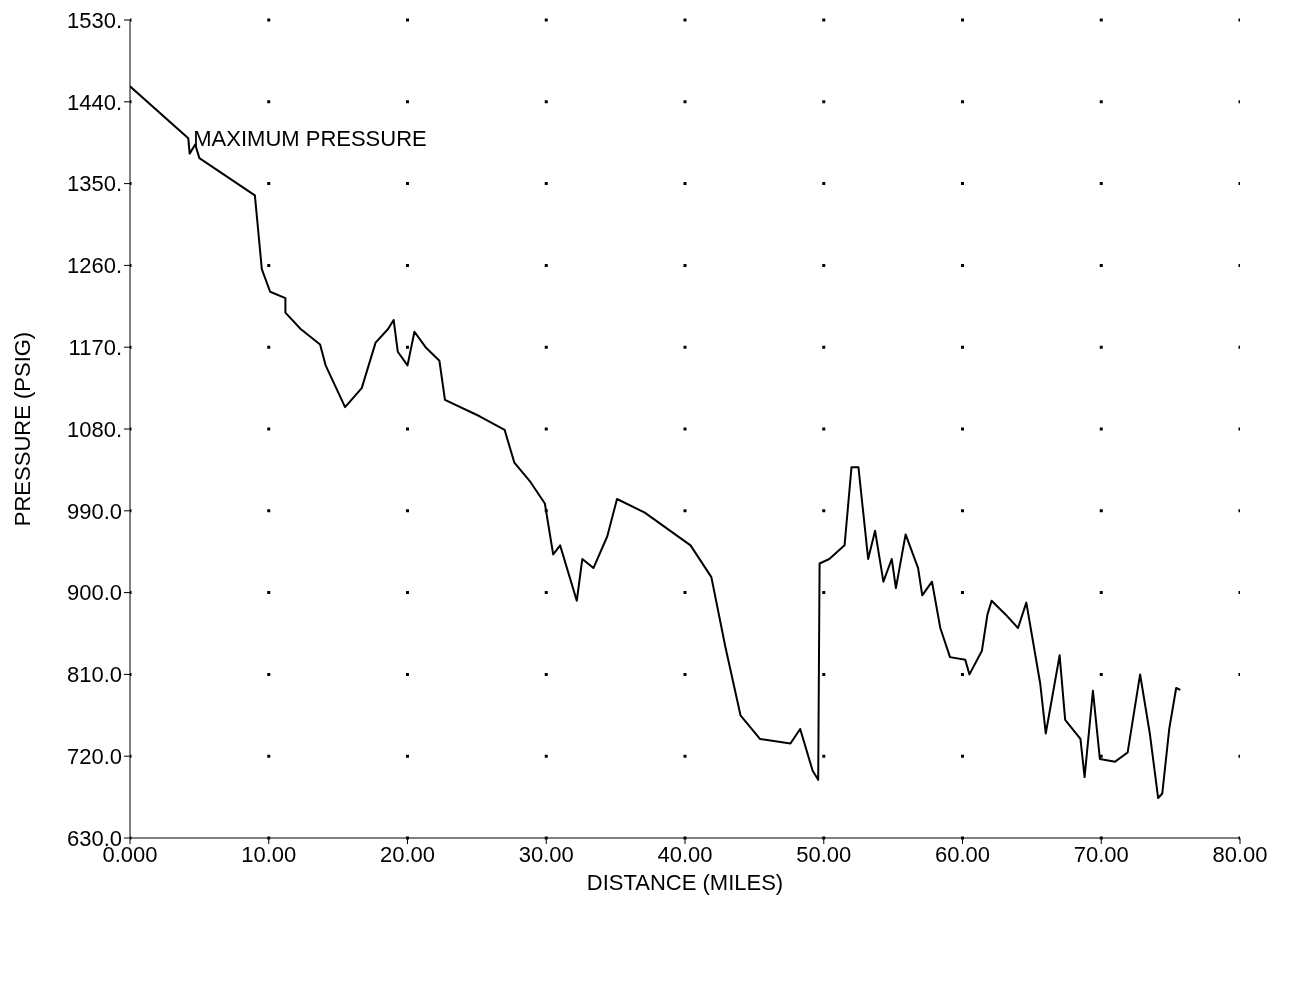 This screenshot has width=1298, height=984. I want to click on y-tick-label: 720.0, so click(94, 757).